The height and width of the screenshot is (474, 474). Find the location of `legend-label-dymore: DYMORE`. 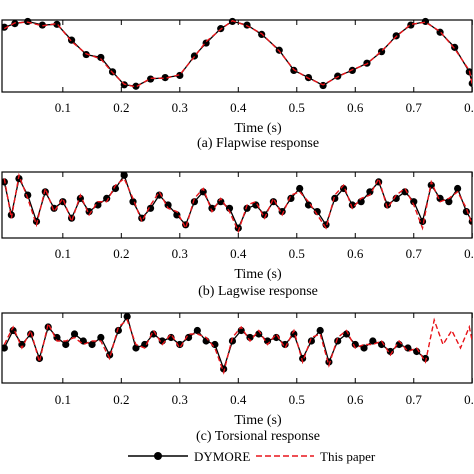

legend-label-dymore: DYMORE is located at coordinates (222, 456).